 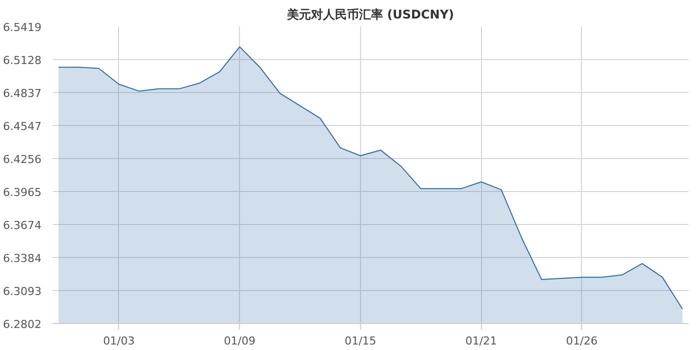 I want to click on y-tick-label: 6.4256, so click(x=22, y=159).